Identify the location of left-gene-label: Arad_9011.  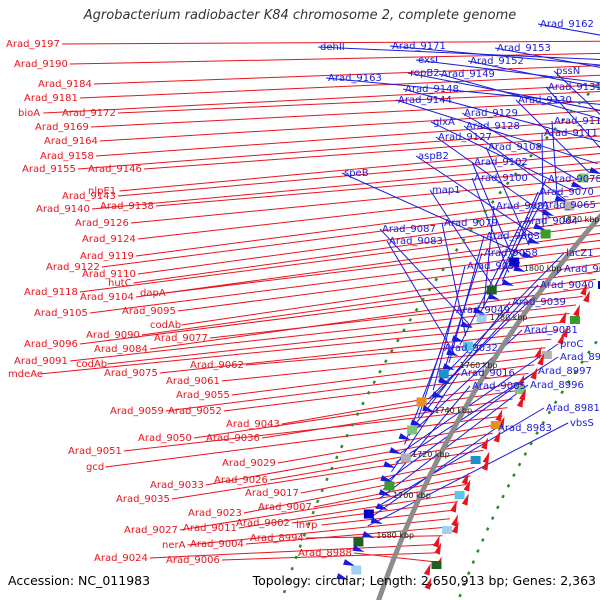
(210, 528).